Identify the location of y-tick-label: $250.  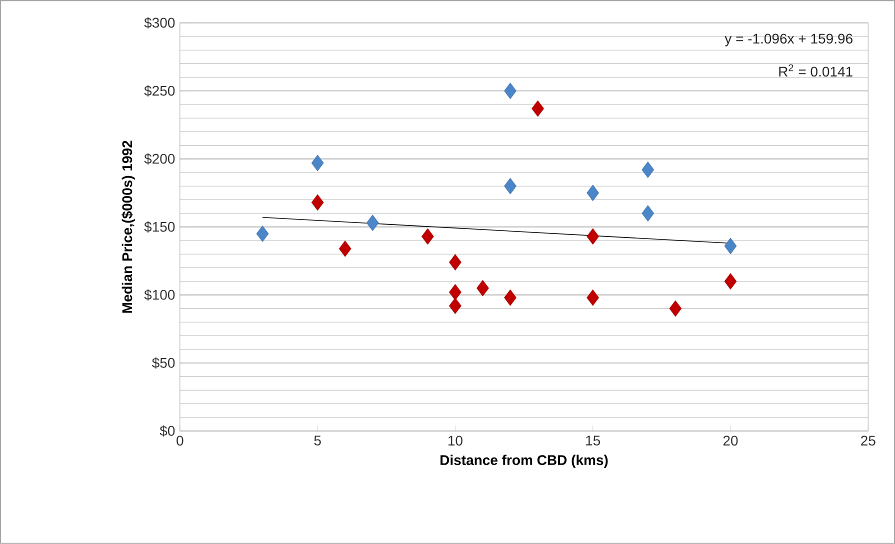
(159, 91).